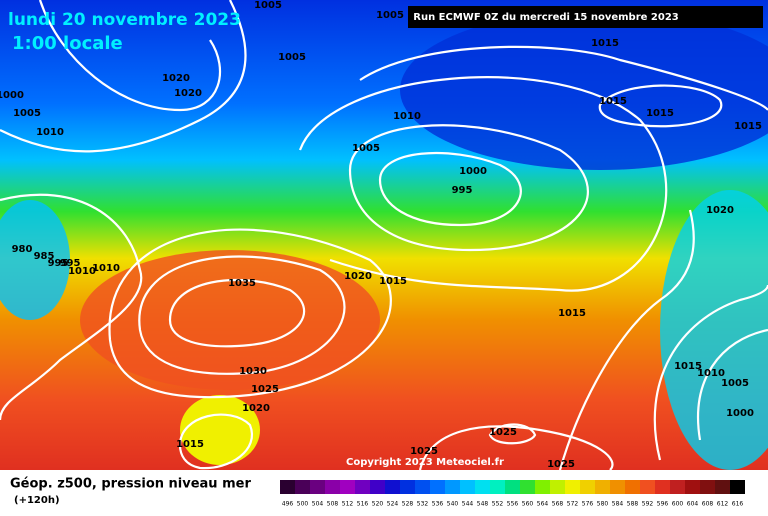 The width and height of the screenshot is (768, 516). Describe the element at coordinates (363, 504) in the screenshot. I see `scale-label: 516` at that location.